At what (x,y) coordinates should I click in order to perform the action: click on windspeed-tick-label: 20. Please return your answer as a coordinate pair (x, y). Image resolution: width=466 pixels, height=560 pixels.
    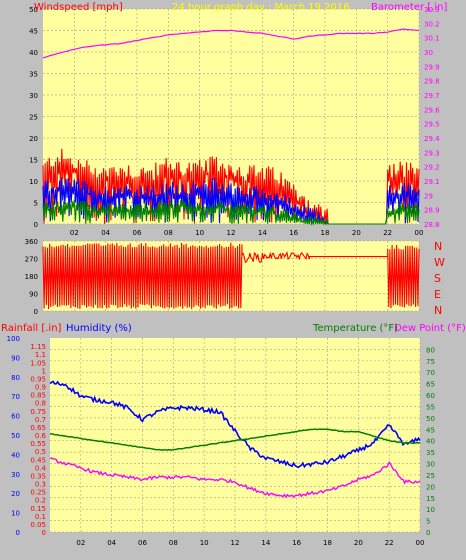
    Looking at the image, I should click on (33, 139).